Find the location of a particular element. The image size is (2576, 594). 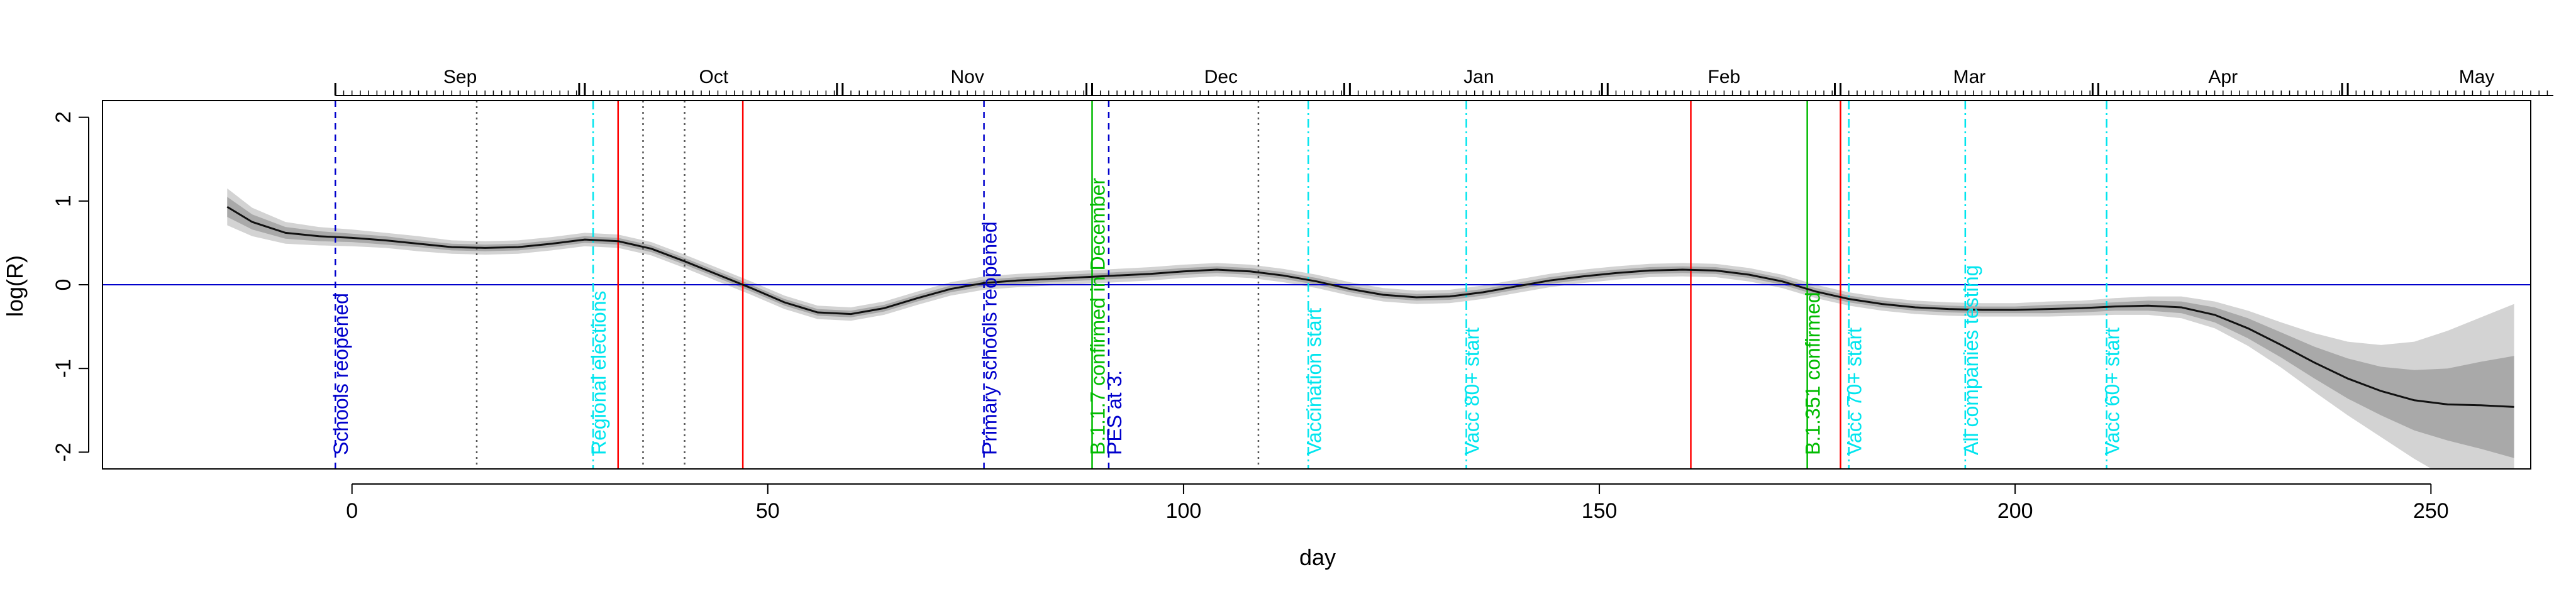

x-tick-label: 250 is located at coordinates (2431, 511).